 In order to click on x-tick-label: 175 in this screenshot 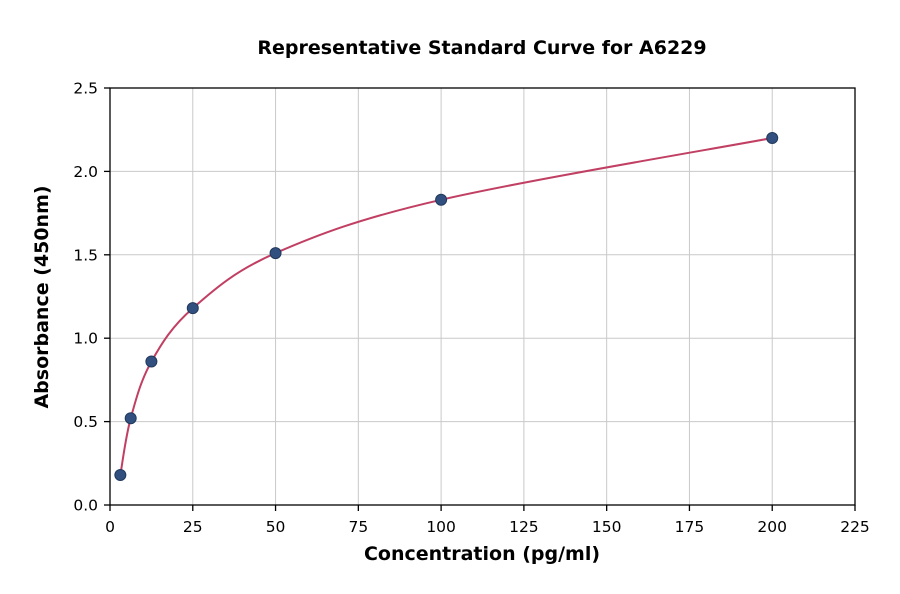, I will do `click(690, 527)`.